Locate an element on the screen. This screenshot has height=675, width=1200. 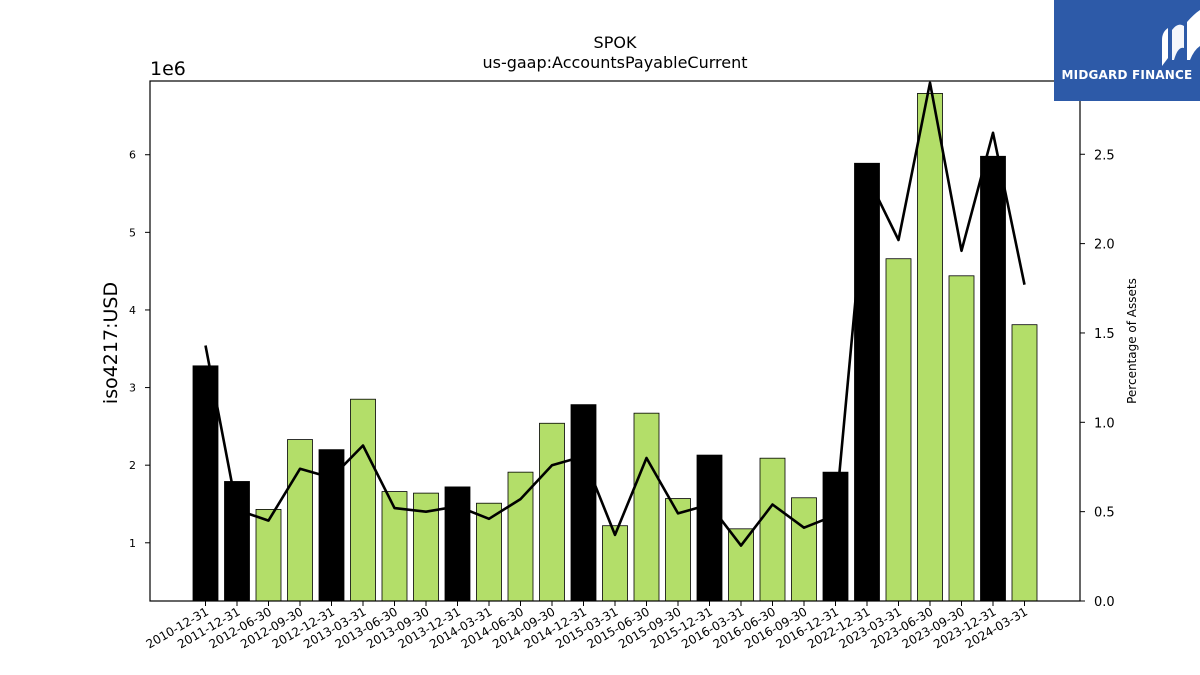
y-multiplier-label: 1e6 is located at coordinates (168, 69).